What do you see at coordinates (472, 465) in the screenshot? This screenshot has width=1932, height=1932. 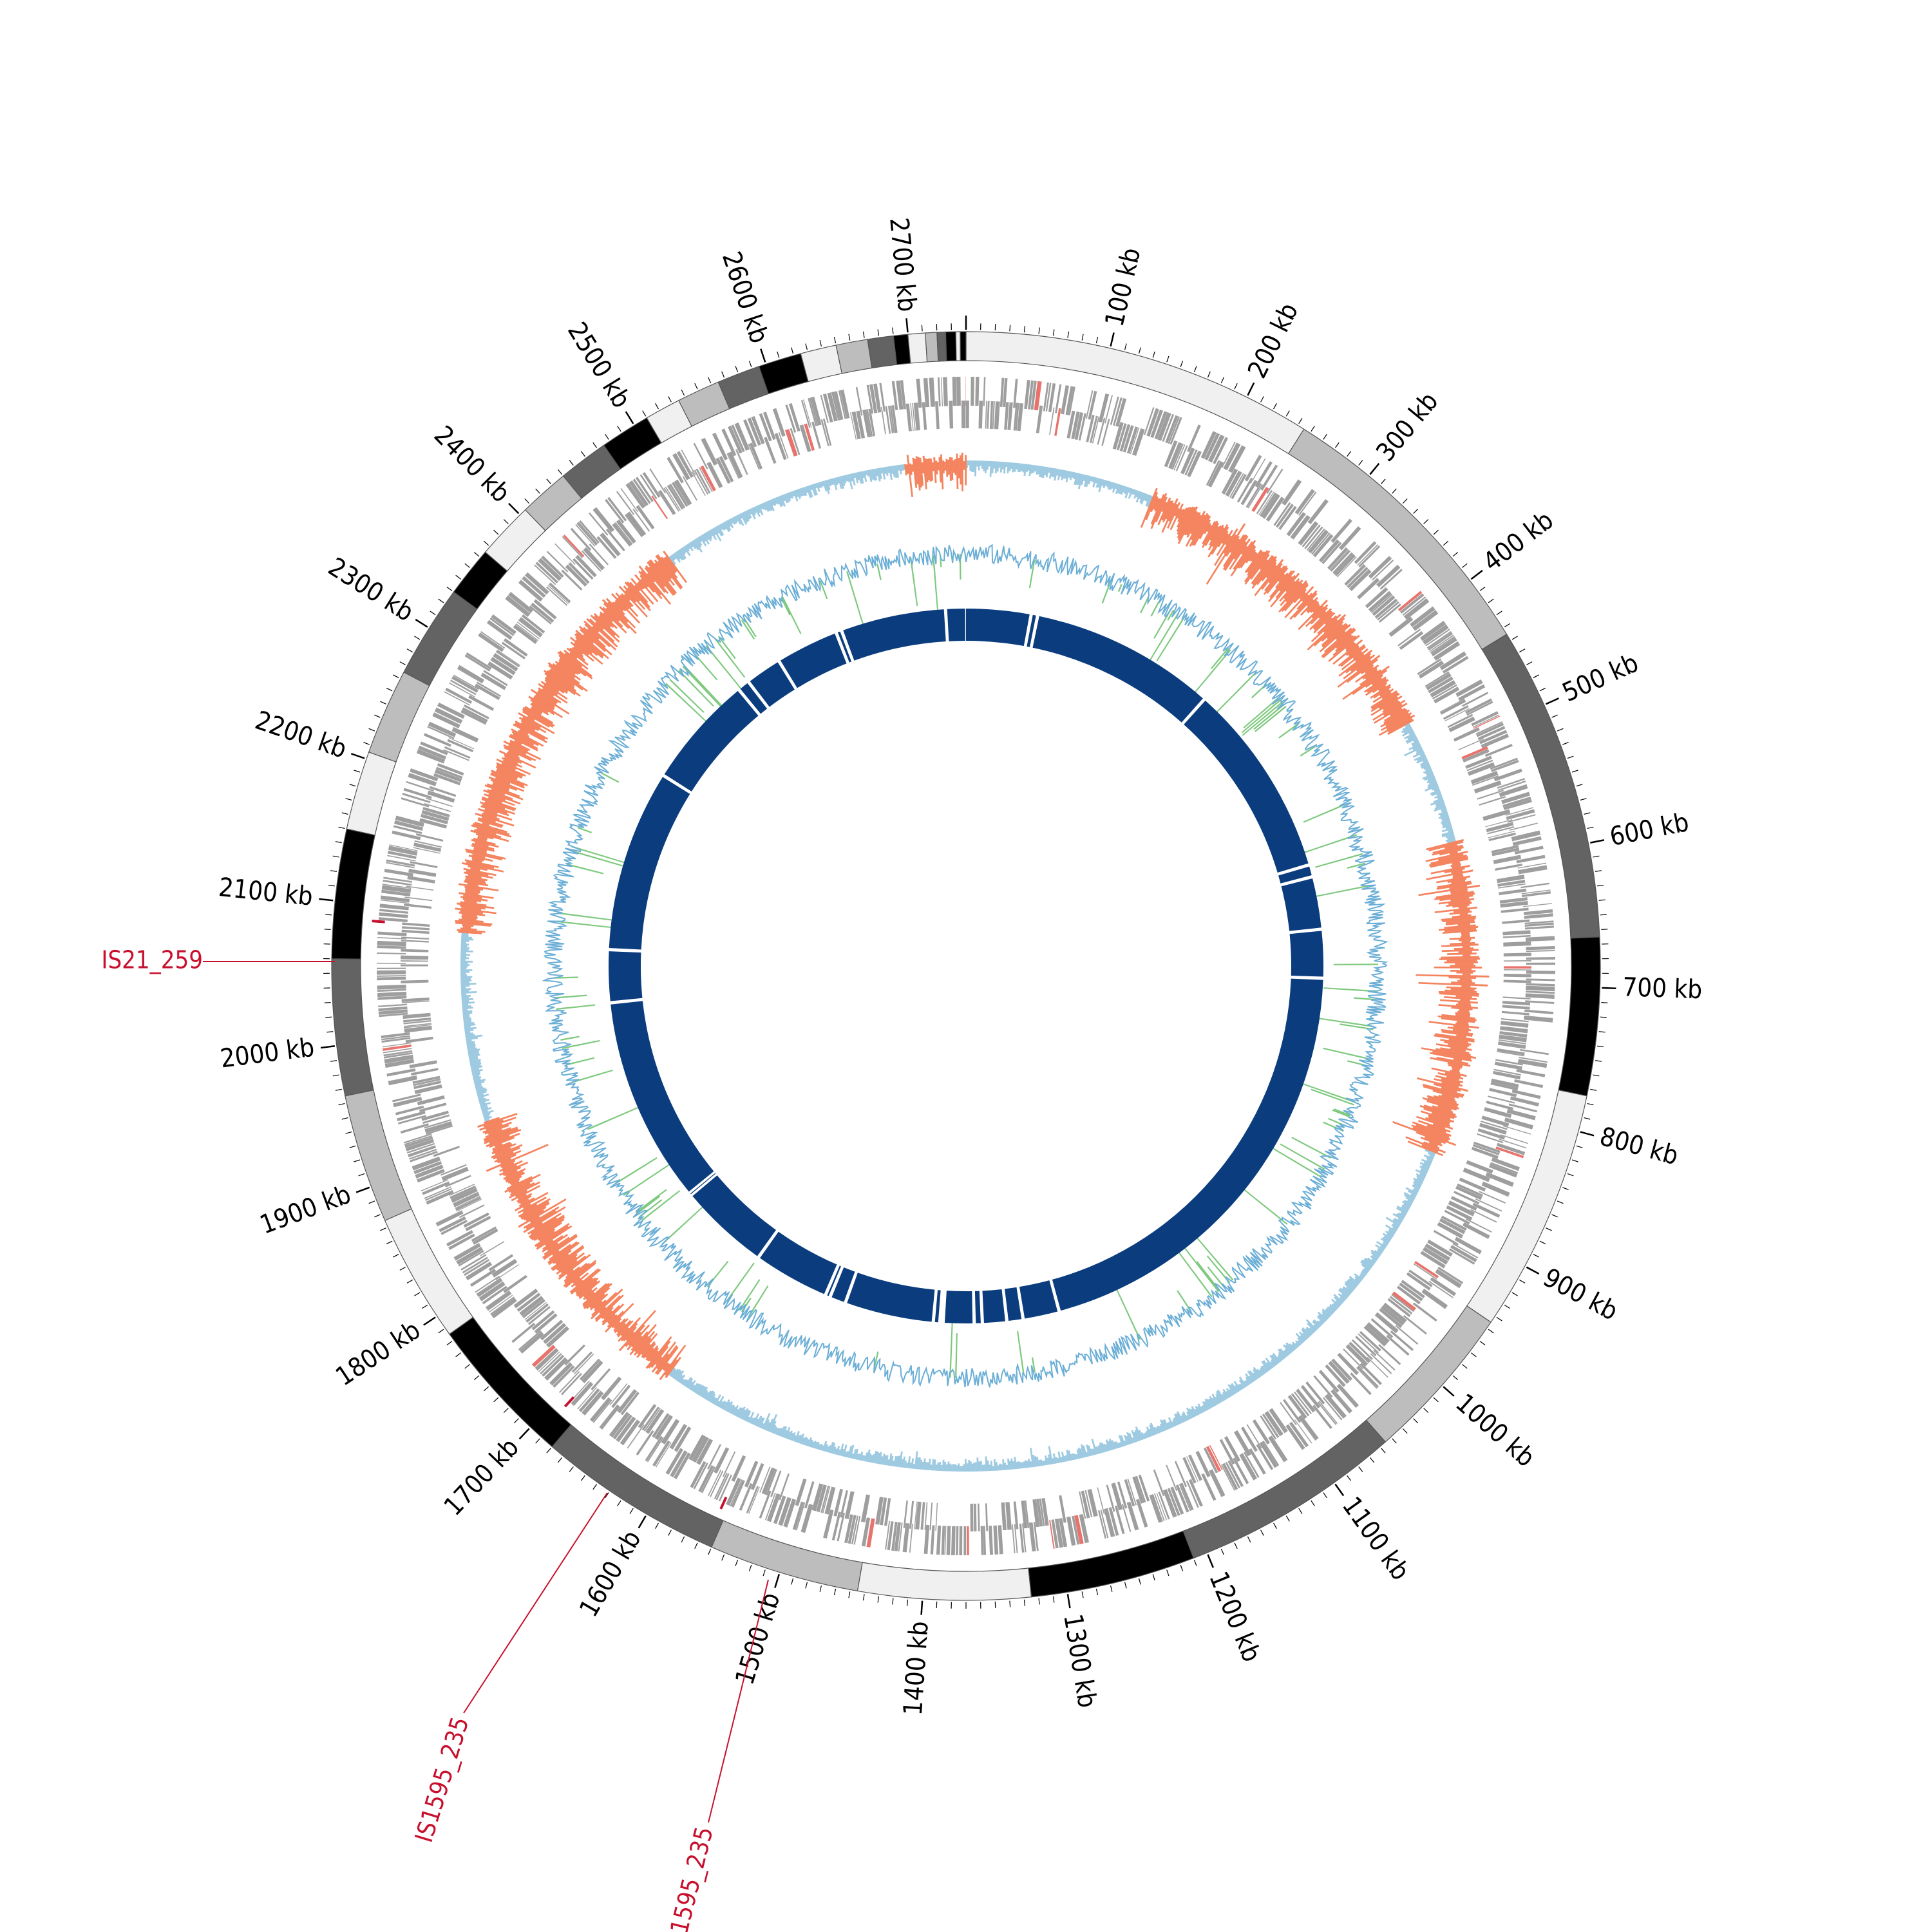 I see `scale-label-2400kb: 2400 kb` at bounding box center [472, 465].